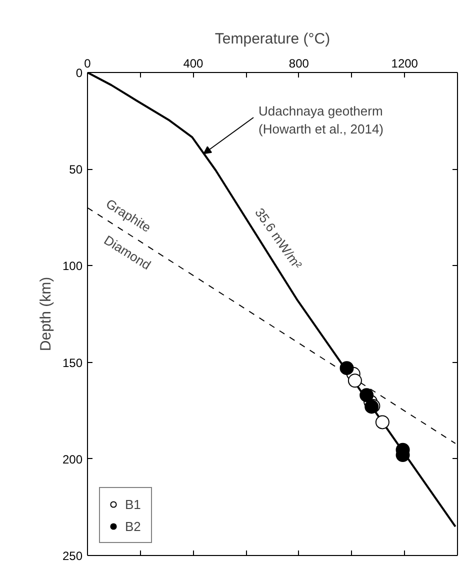 The image size is (460, 564). Describe the element at coordinates (72, 556) in the screenshot. I see `y-tick-label: 250` at that location.